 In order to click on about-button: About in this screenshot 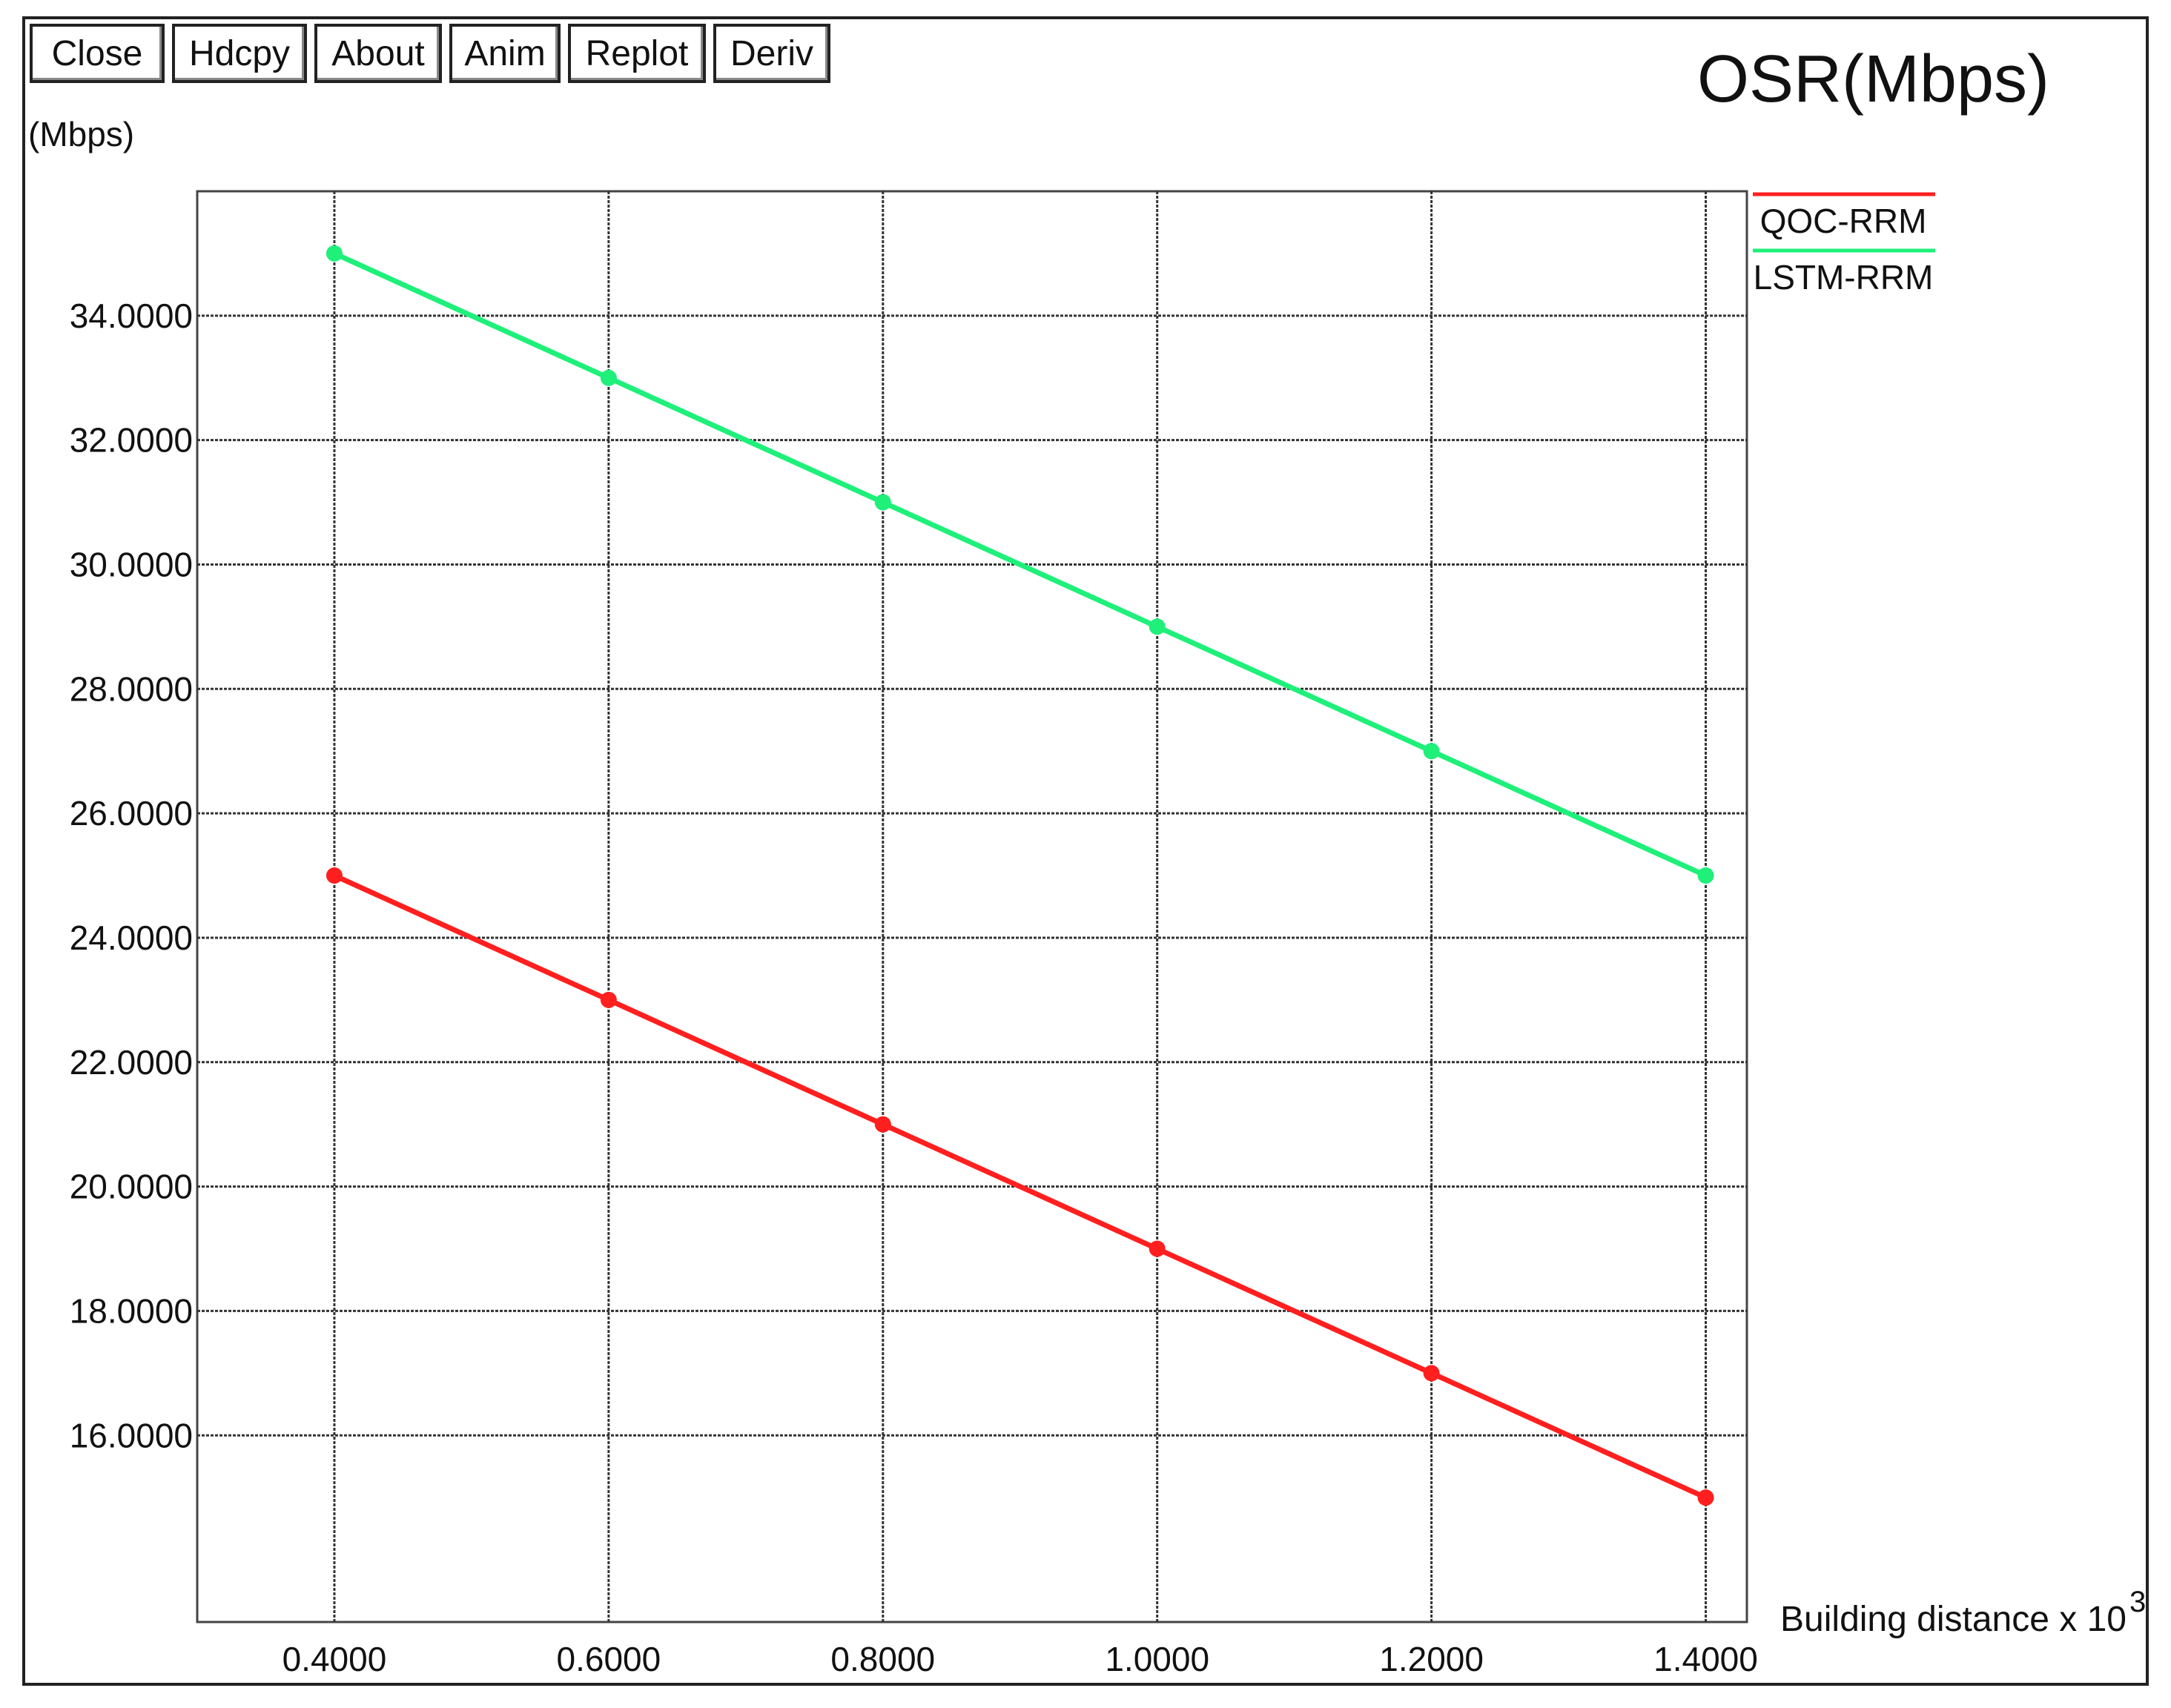, I will do `click(378, 53)`.